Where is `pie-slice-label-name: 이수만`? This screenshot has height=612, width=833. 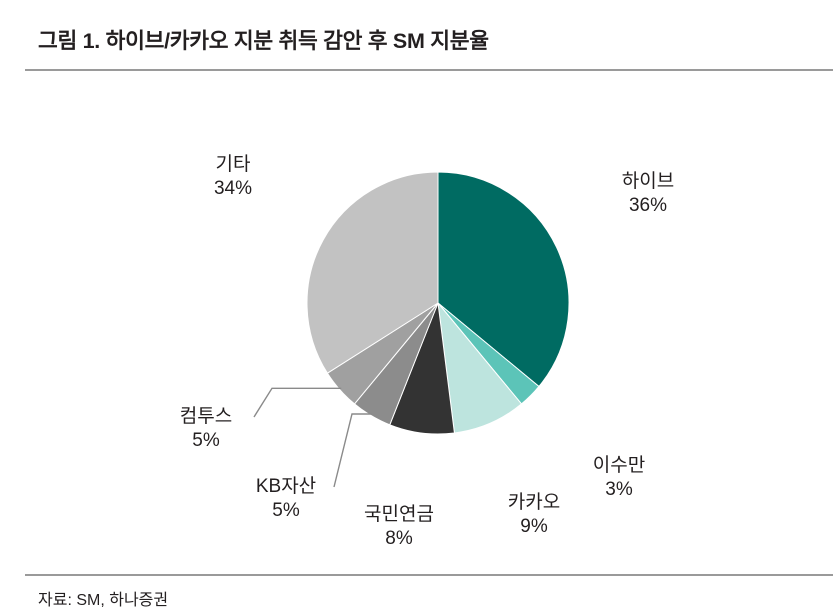 pie-slice-label-name: 이수만 is located at coordinates (619, 465).